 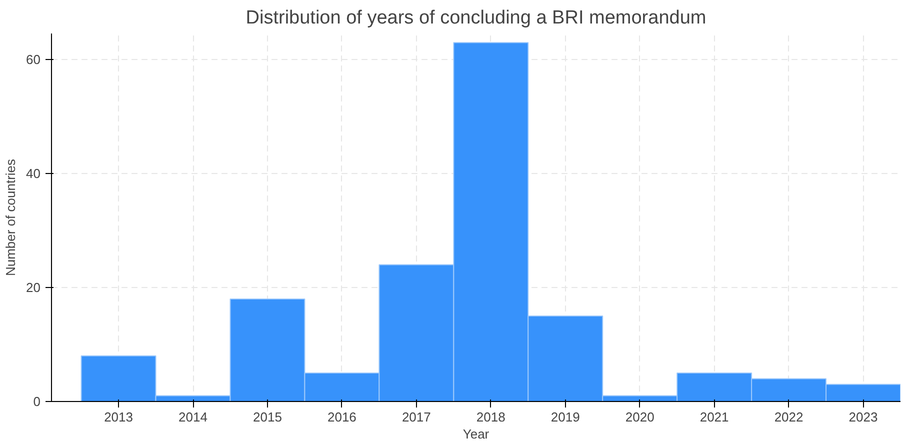 What do you see at coordinates (416, 417) in the screenshot?
I see `x-tick-label: 2017` at bounding box center [416, 417].